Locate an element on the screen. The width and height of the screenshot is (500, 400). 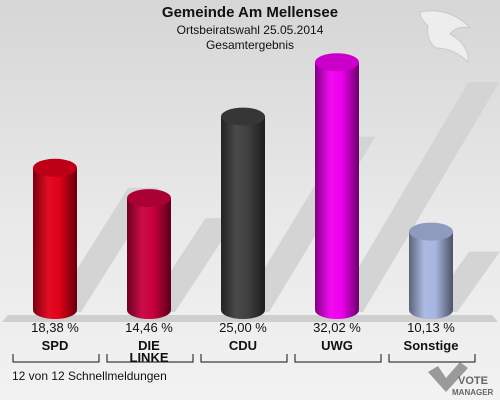
bar-top-die-linke is located at coordinates (149, 198).